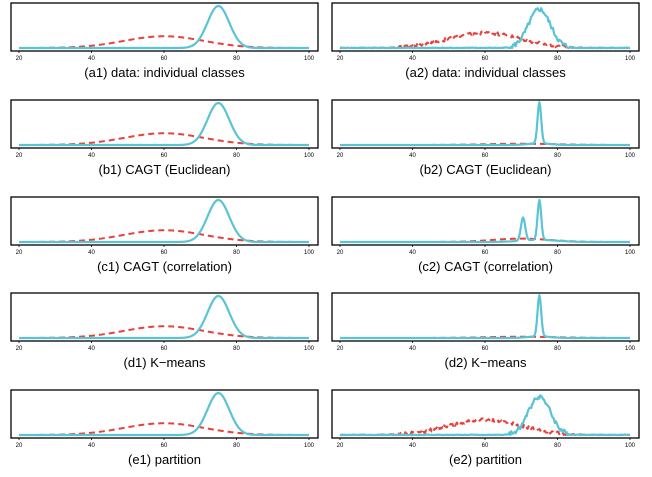  What do you see at coordinates (164, 362) in the screenshot?
I see `panel-caption: (d1) K−means` at bounding box center [164, 362].